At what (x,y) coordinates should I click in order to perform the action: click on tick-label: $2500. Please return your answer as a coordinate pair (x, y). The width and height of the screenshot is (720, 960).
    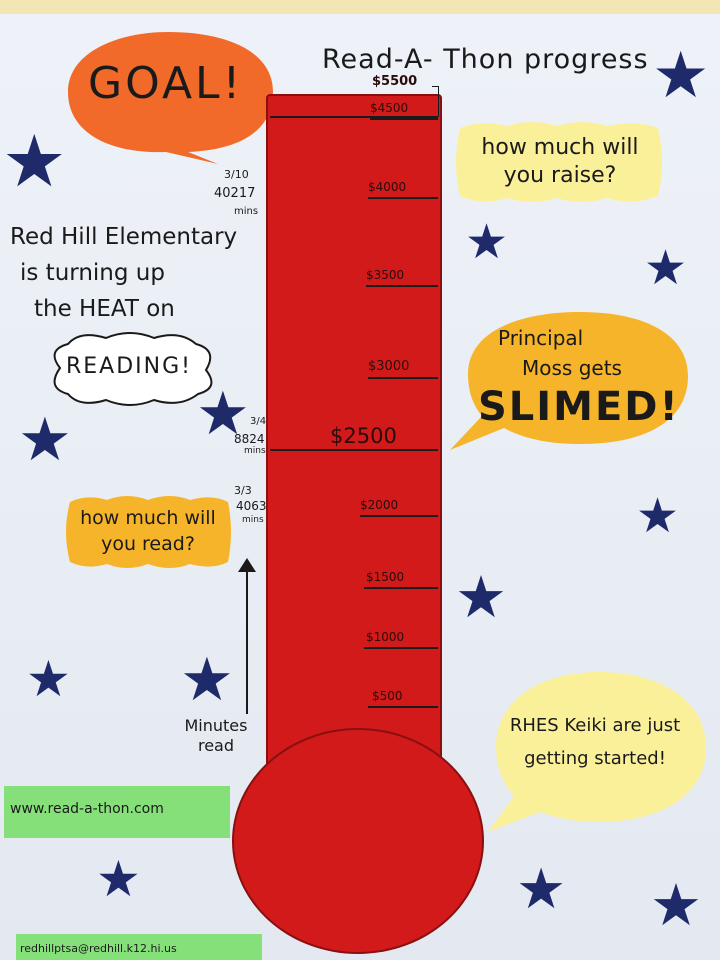
    Looking at the image, I should click on (363, 436).